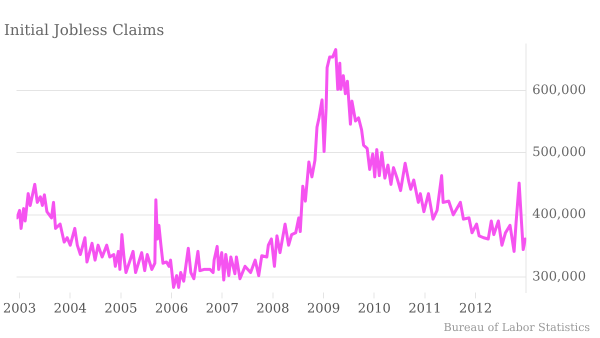 The image size is (600, 338). What do you see at coordinates (171, 309) in the screenshot?
I see `x-tick-label: 2006` at bounding box center [171, 309].